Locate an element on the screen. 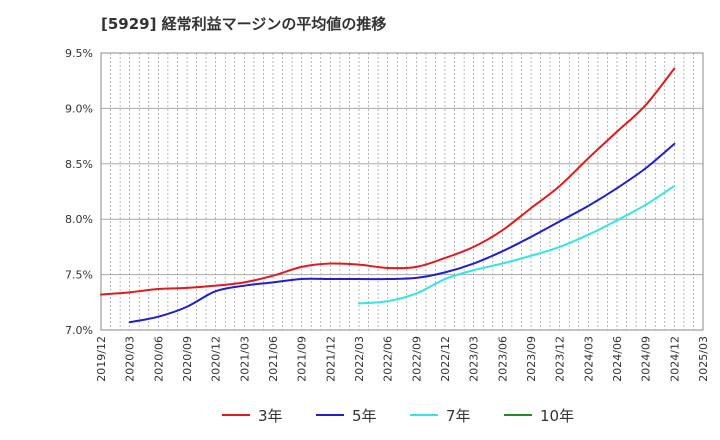 This screenshot has height=440, width=720. x-tick-label: 2021/03 is located at coordinates (244, 359).